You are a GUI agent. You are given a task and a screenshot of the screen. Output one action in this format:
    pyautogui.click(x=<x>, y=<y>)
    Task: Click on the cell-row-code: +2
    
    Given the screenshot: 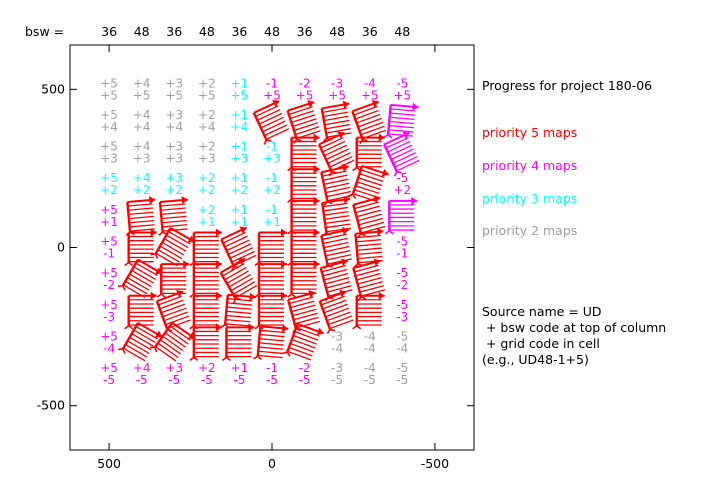 What is the action you would take?
    pyautogui.click(x=272, y=190)
    